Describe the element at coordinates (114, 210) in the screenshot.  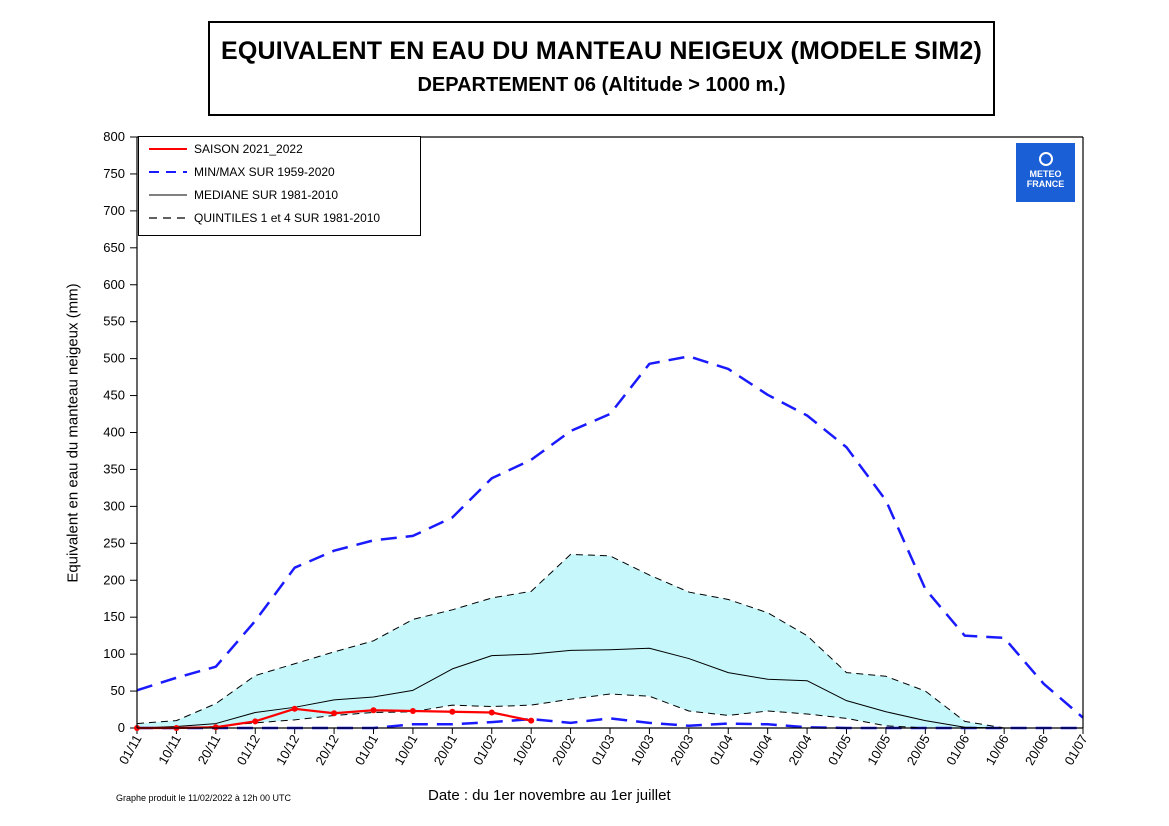
I see `y-tick-label: 700` at that location.